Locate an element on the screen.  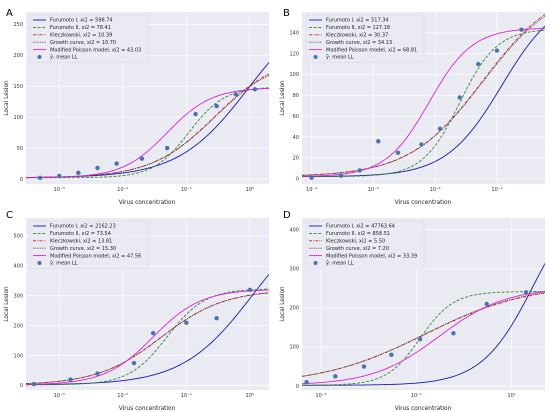
legend-entry: Furumoto II, xi2 = 858.51 is located at coordinates (358, 234).